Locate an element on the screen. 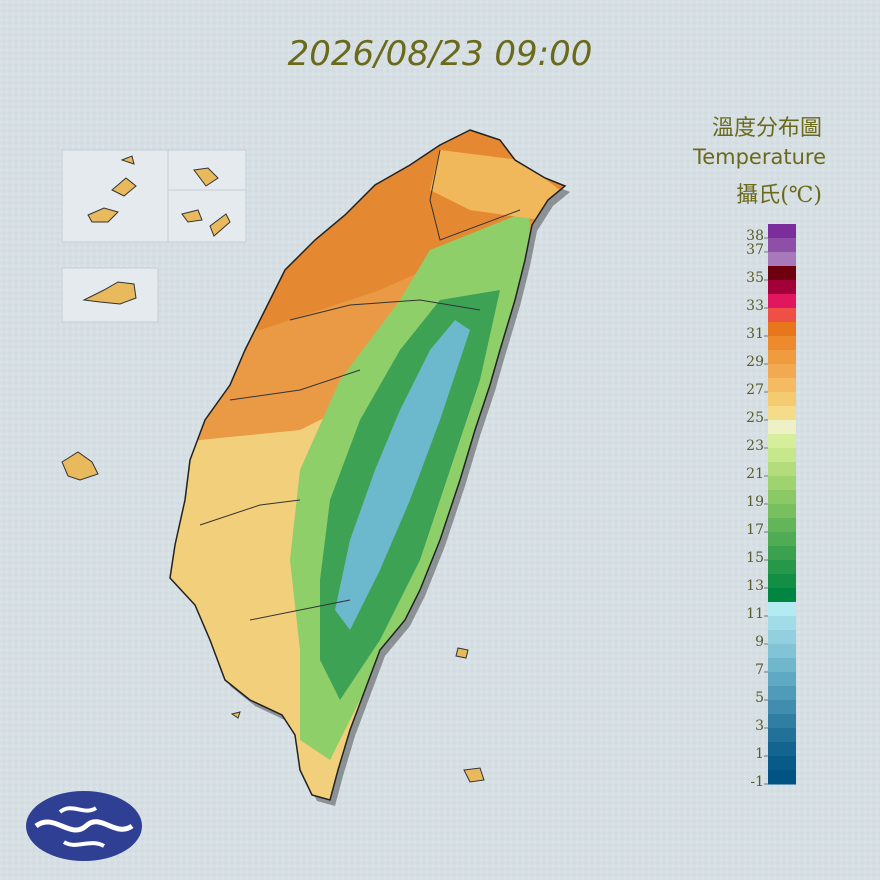 The height and width of the screenshot is (880, 880). scale-tick-label: 37 is located at coordinates (755, 250).